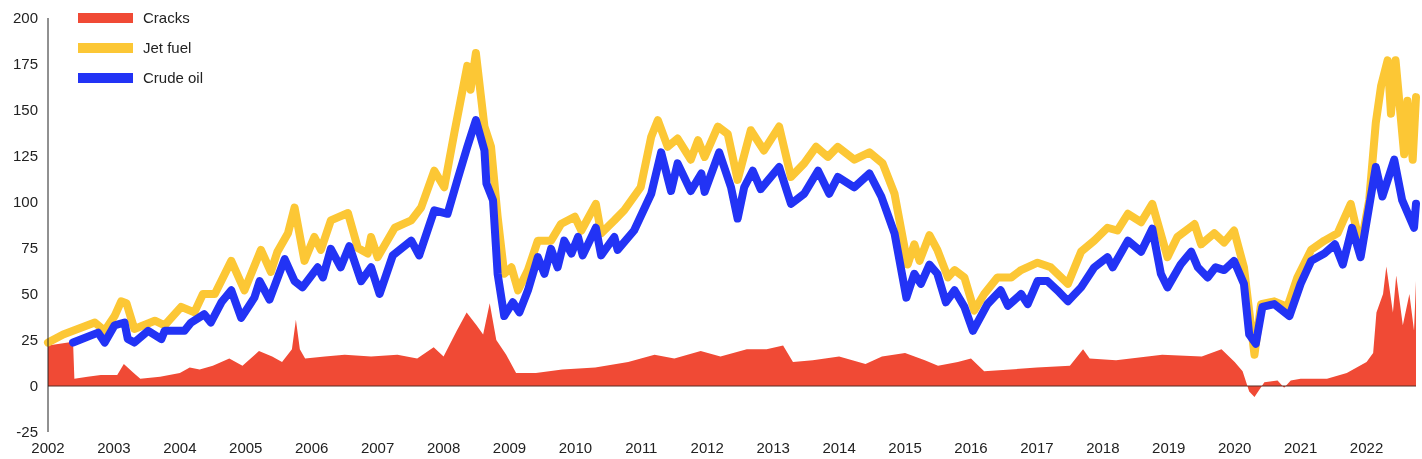  I want to click on y-tick-label: 0, so click(33, 386).